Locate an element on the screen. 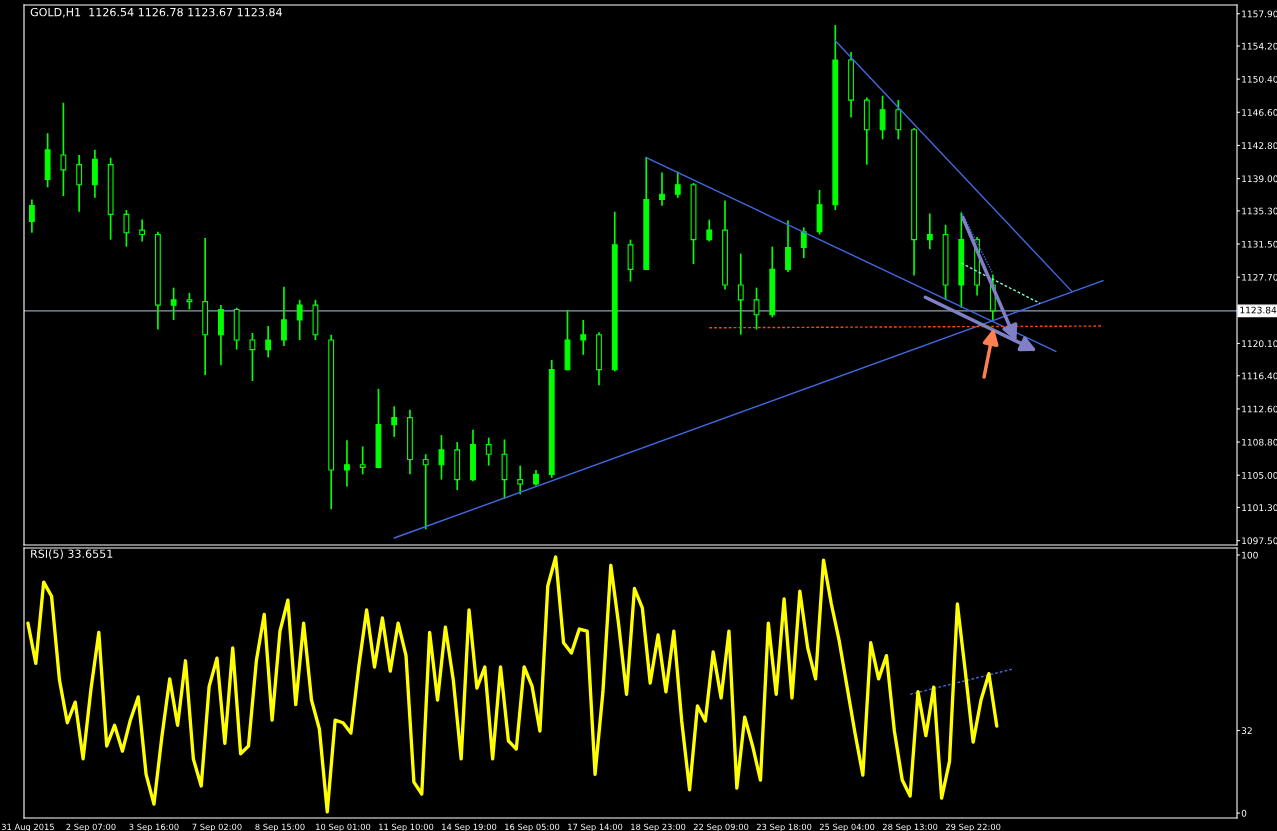 Image resolution: width=1277 pixels, height=831 pixels. y-tick-label: 1116.40 is located at coordinates (1259, 376).